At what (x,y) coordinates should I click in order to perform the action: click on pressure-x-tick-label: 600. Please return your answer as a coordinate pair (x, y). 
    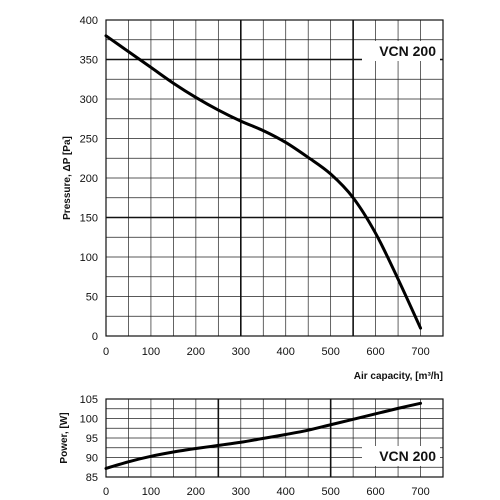
    Looking at the image, I should click on (375, 352).